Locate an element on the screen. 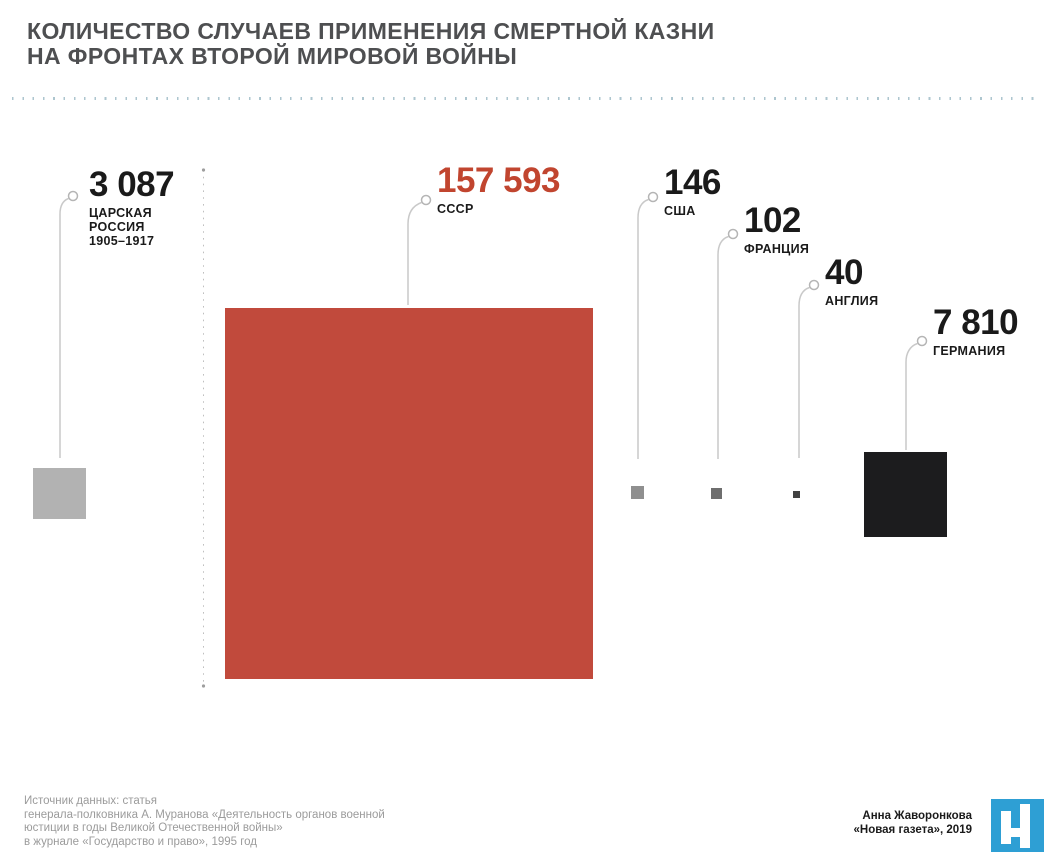  author-credit: Анна Жаворонкова «Новая газета», 2019 is located at coordinates (913, 823).